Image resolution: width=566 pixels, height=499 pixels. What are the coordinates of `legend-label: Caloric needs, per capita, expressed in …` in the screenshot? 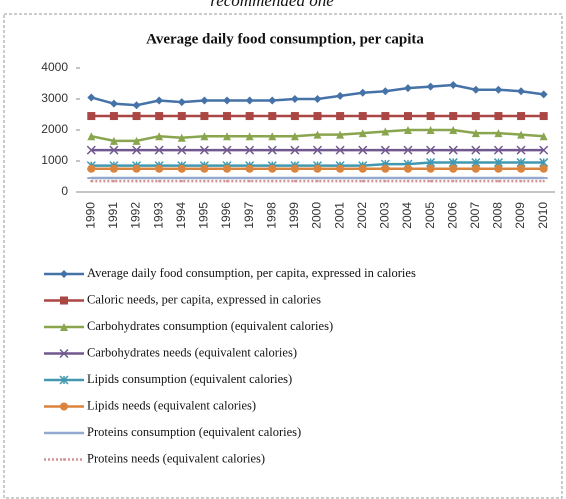 It's located at (204, 299).